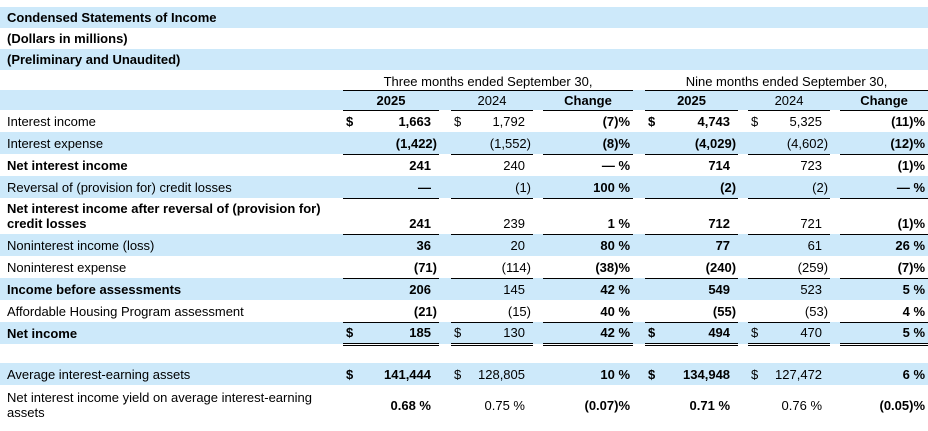 This screenshot has width=928, height=431. What do you see at coordinates (723, 245) in the screenshot?
I see `cell-value: 77` at bounding box center [723, 245].